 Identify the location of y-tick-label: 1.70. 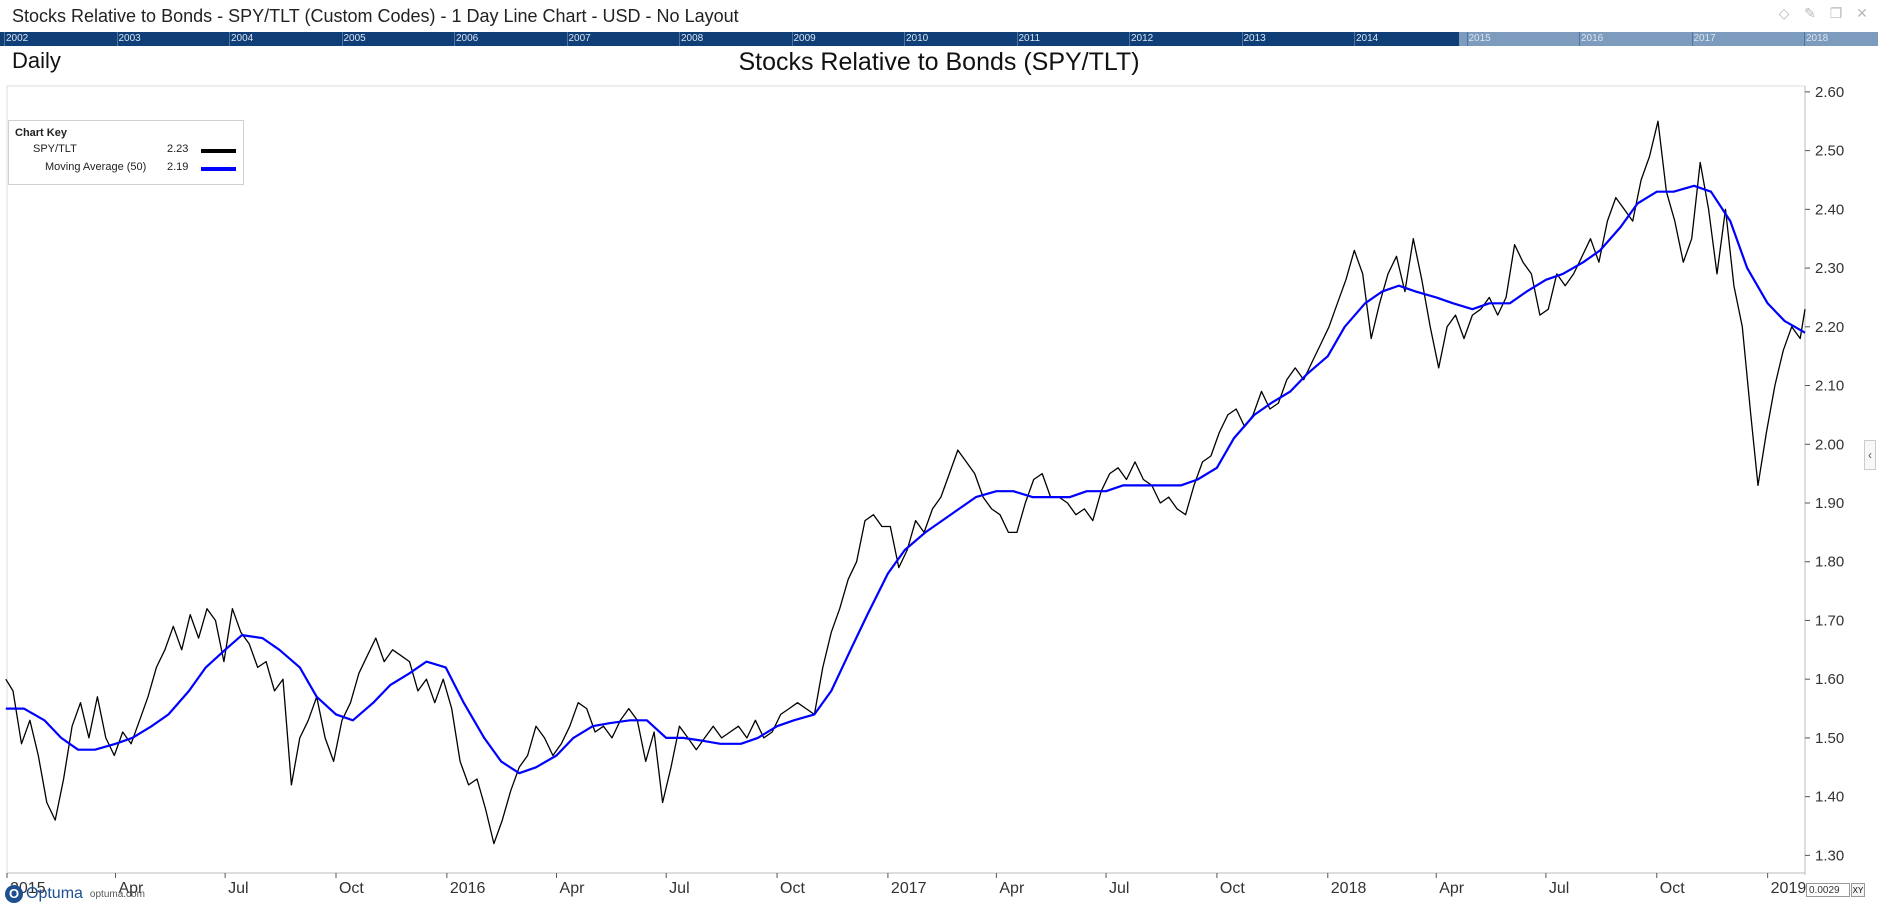
(1829, 620).